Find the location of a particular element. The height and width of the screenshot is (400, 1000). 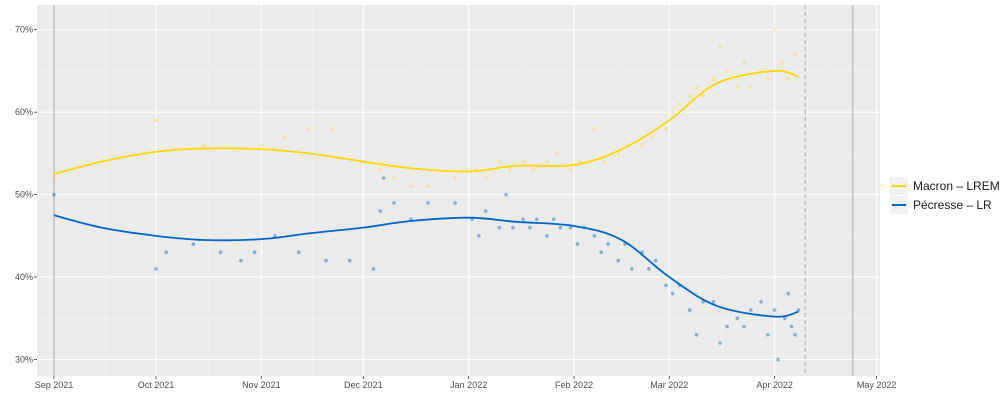

x-tick-label: Jan 2022 is located at coordinates (468, 385).